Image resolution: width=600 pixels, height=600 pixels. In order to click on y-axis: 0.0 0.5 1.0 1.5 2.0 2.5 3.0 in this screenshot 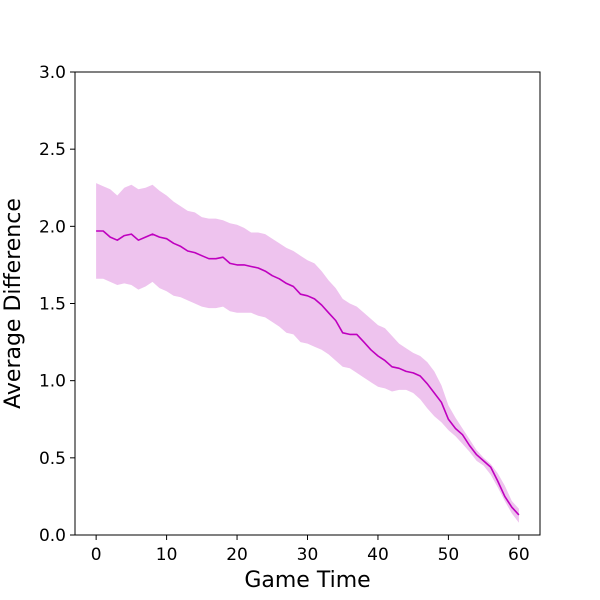, I will do `click(57, 304)`.